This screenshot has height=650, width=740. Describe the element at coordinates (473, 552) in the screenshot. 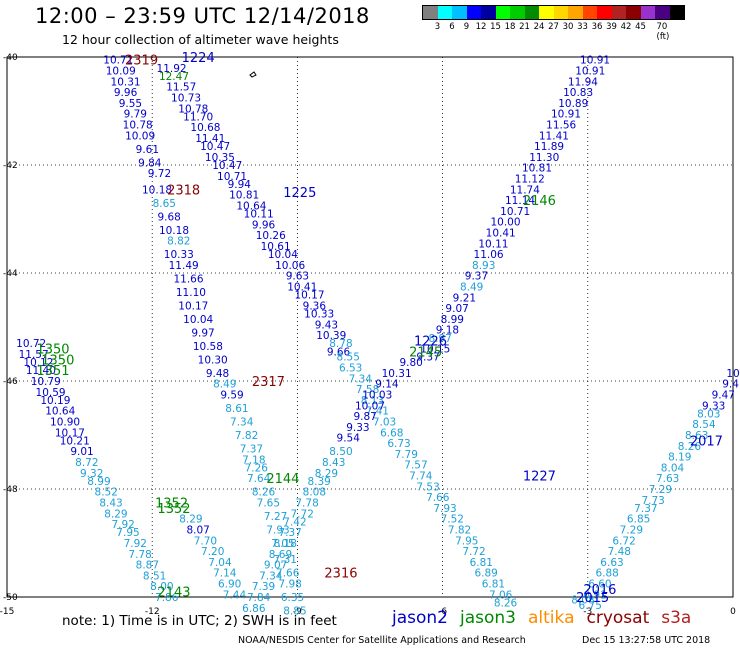

I see `swh-value: 7.72` at that location.